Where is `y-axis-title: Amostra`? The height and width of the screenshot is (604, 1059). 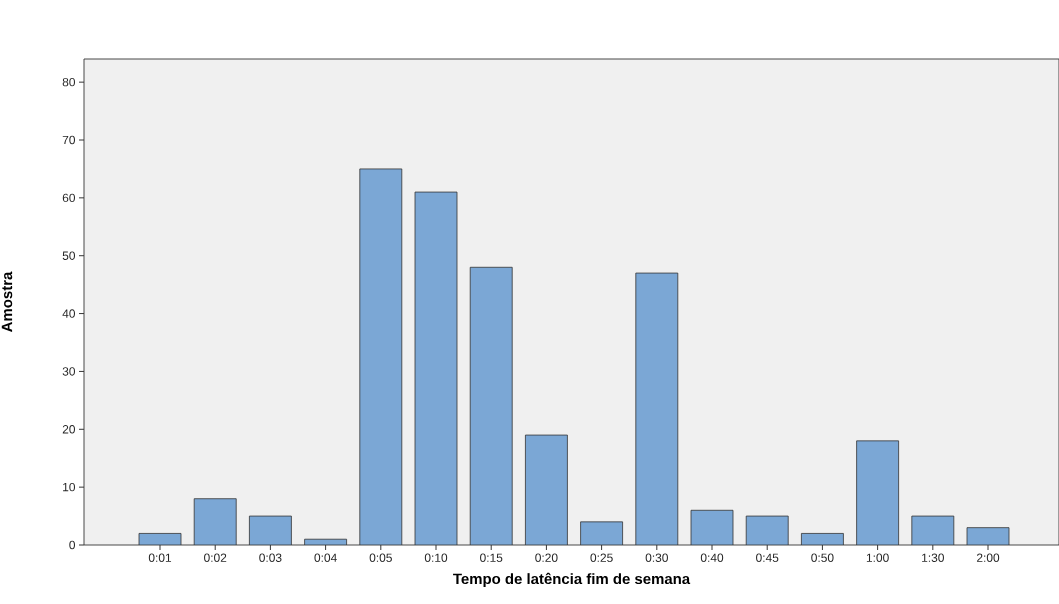 y-axis-title: Amostra is located at coordinates (7, 301).